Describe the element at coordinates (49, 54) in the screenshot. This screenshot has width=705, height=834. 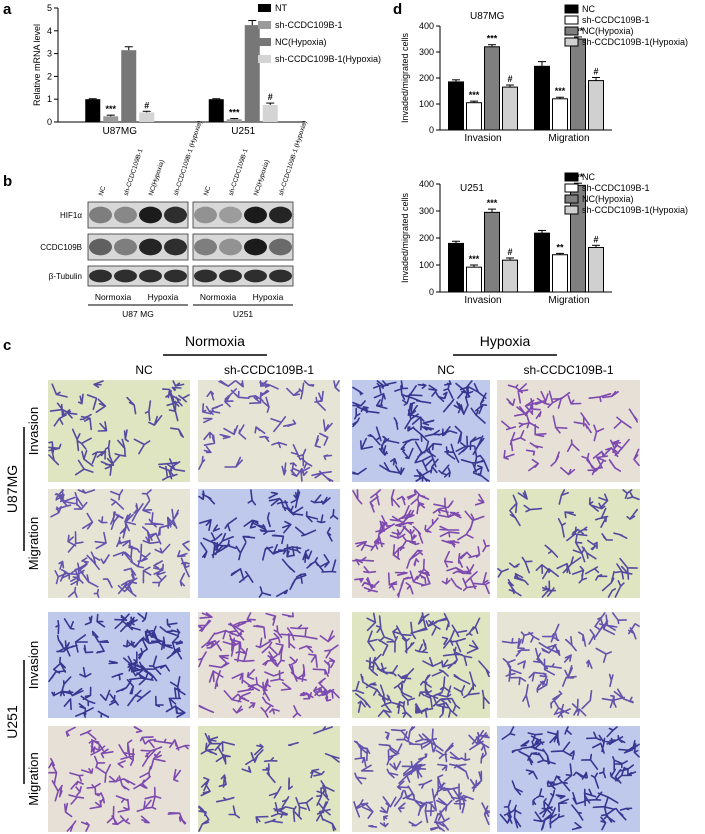
I see `y-tick-label: 3` at that location.